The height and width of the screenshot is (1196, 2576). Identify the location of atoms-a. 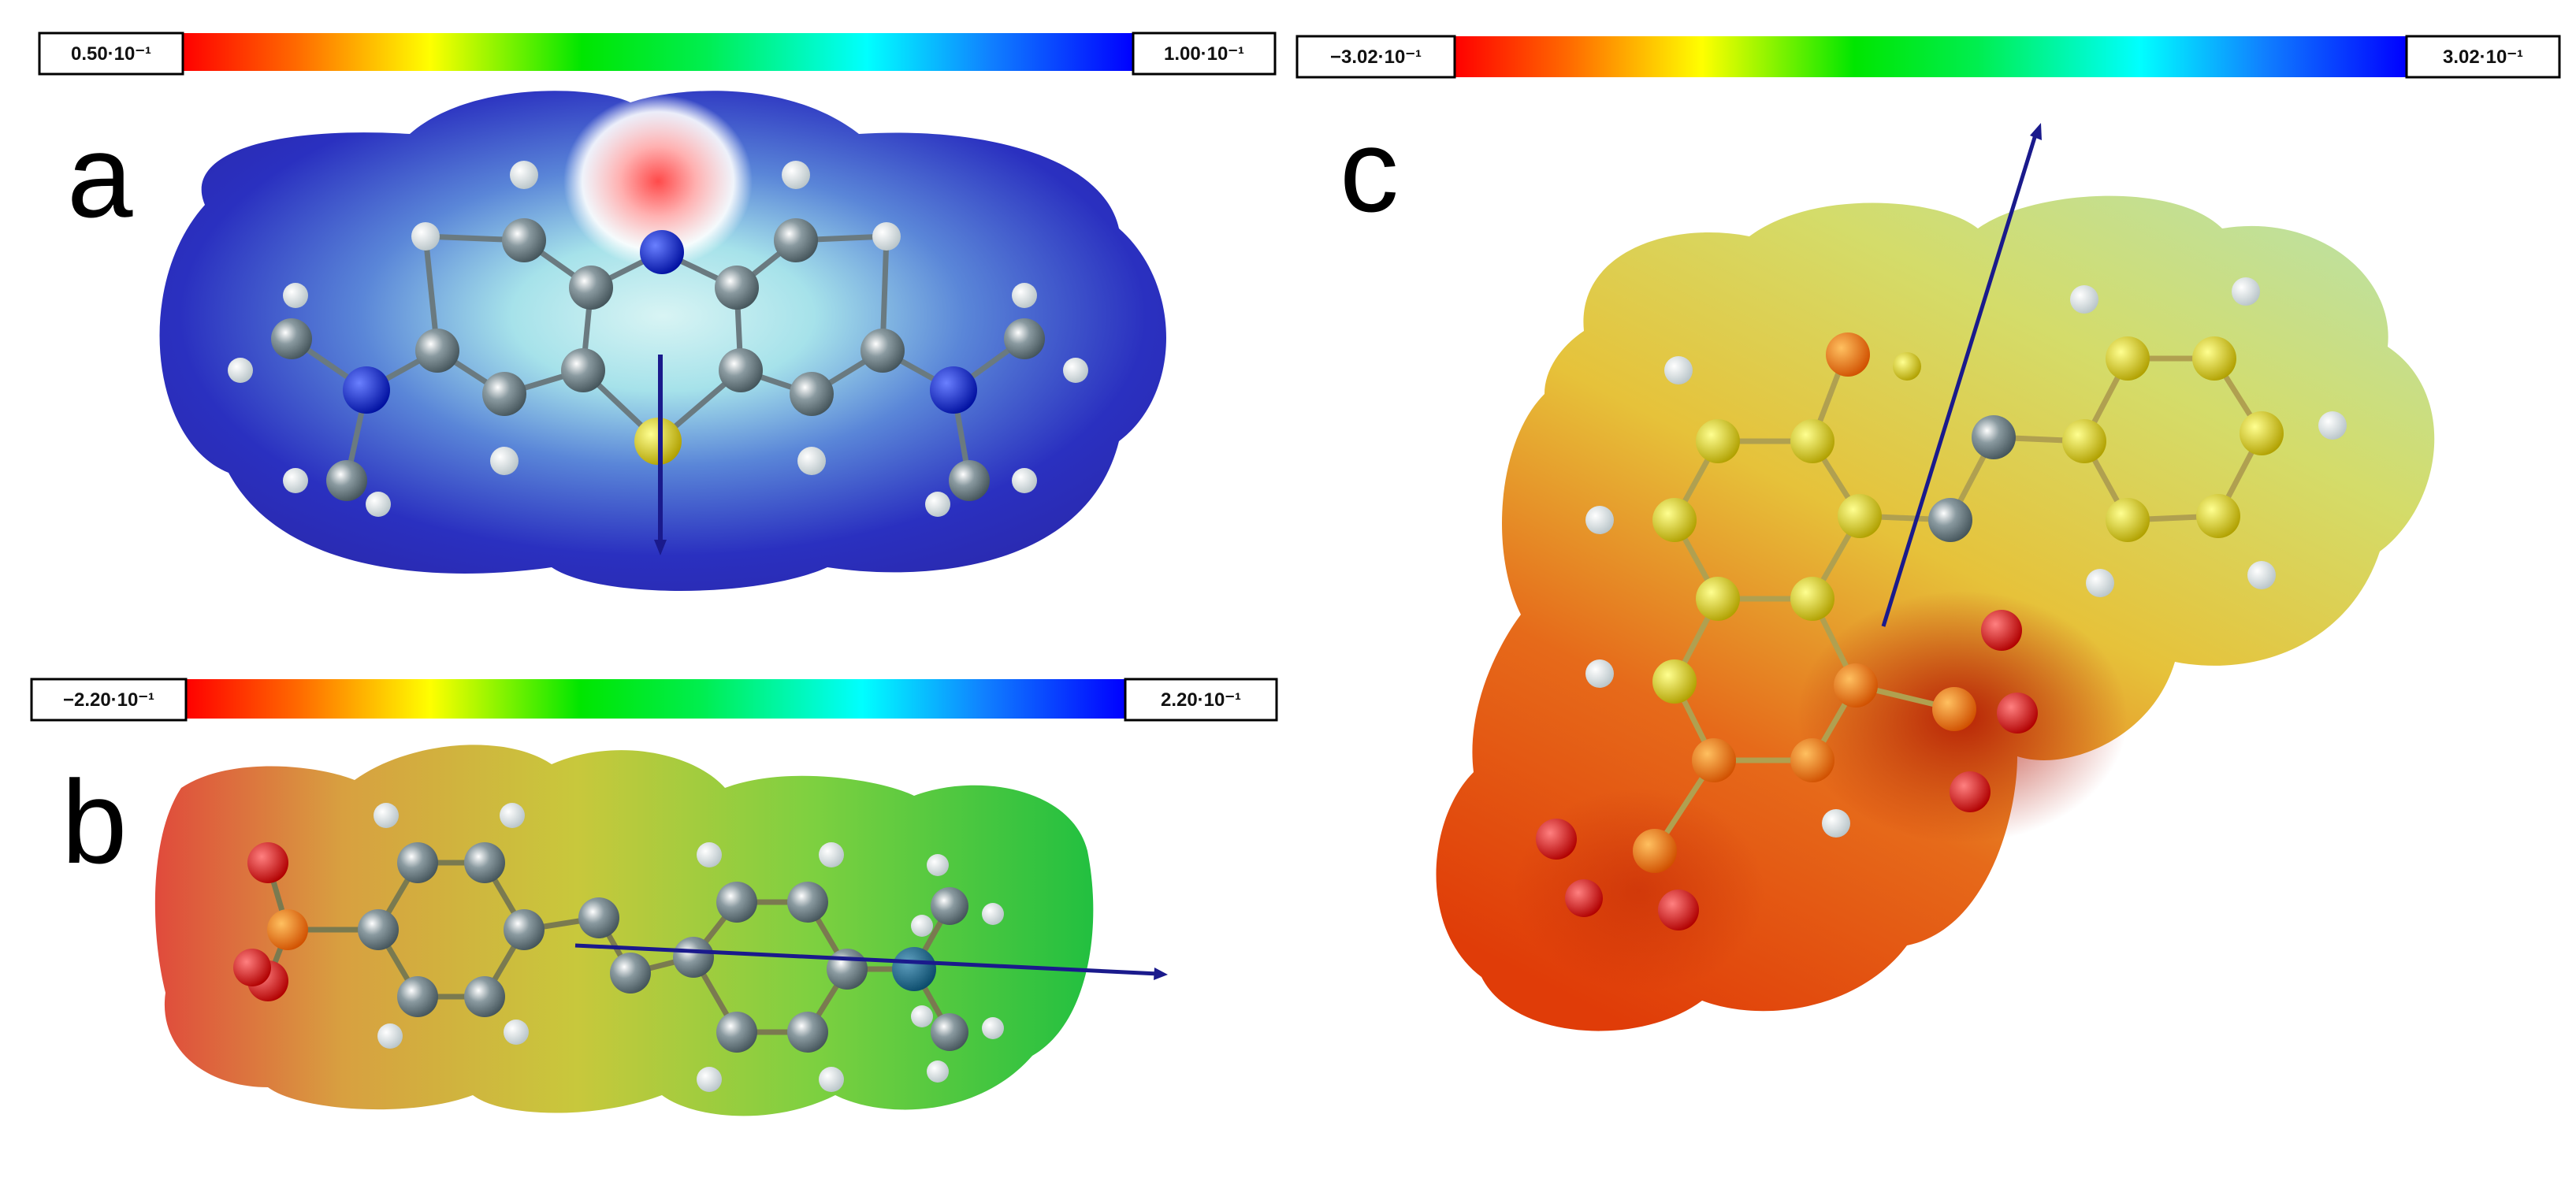
(658, 339).